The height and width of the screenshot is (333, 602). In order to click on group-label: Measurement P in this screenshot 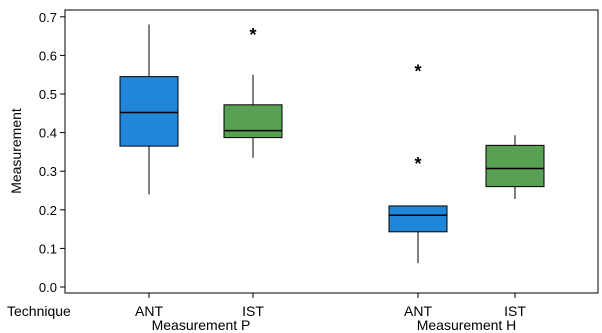, I will do `click(201, 325)`.